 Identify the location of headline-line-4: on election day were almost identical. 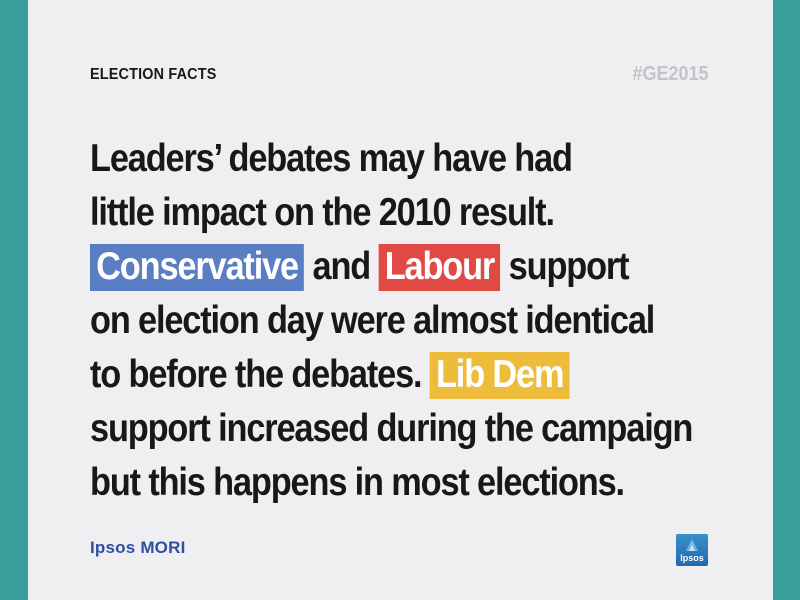
(372, 320).